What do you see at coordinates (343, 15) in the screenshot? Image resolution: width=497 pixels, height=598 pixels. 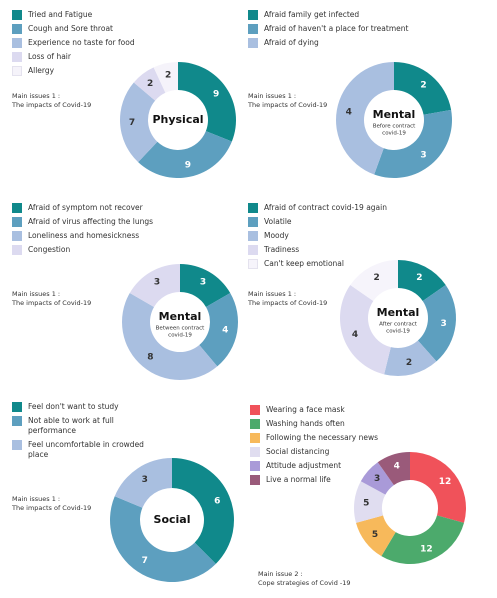 I see `legend-item: Afraid family get infected` at bounding box center [343, 15].